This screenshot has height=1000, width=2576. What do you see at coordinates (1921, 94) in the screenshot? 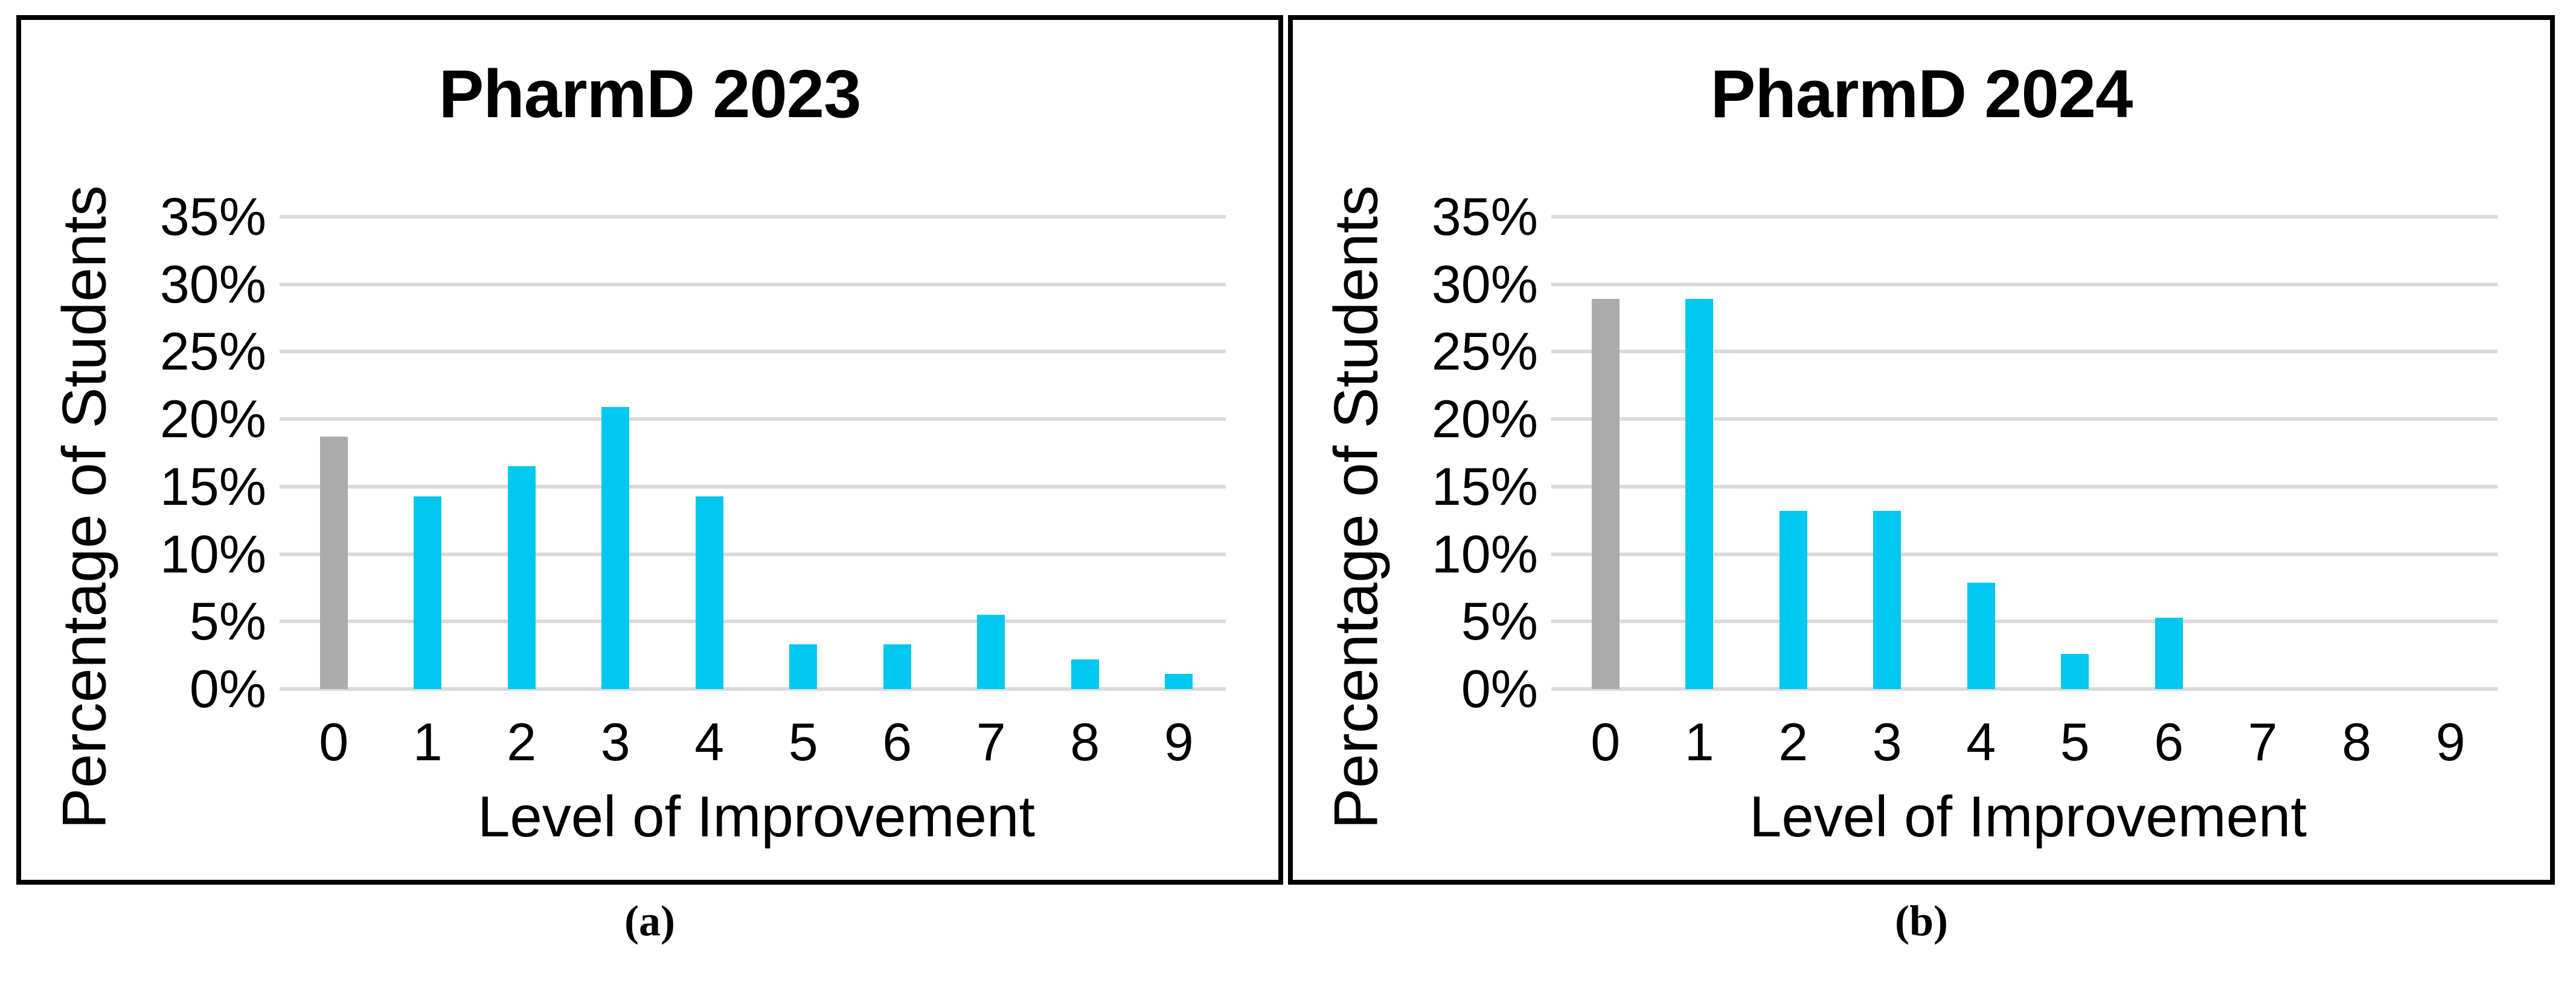
I see `chart-title: PharmD 2024` at bounding box center [1921, 94].